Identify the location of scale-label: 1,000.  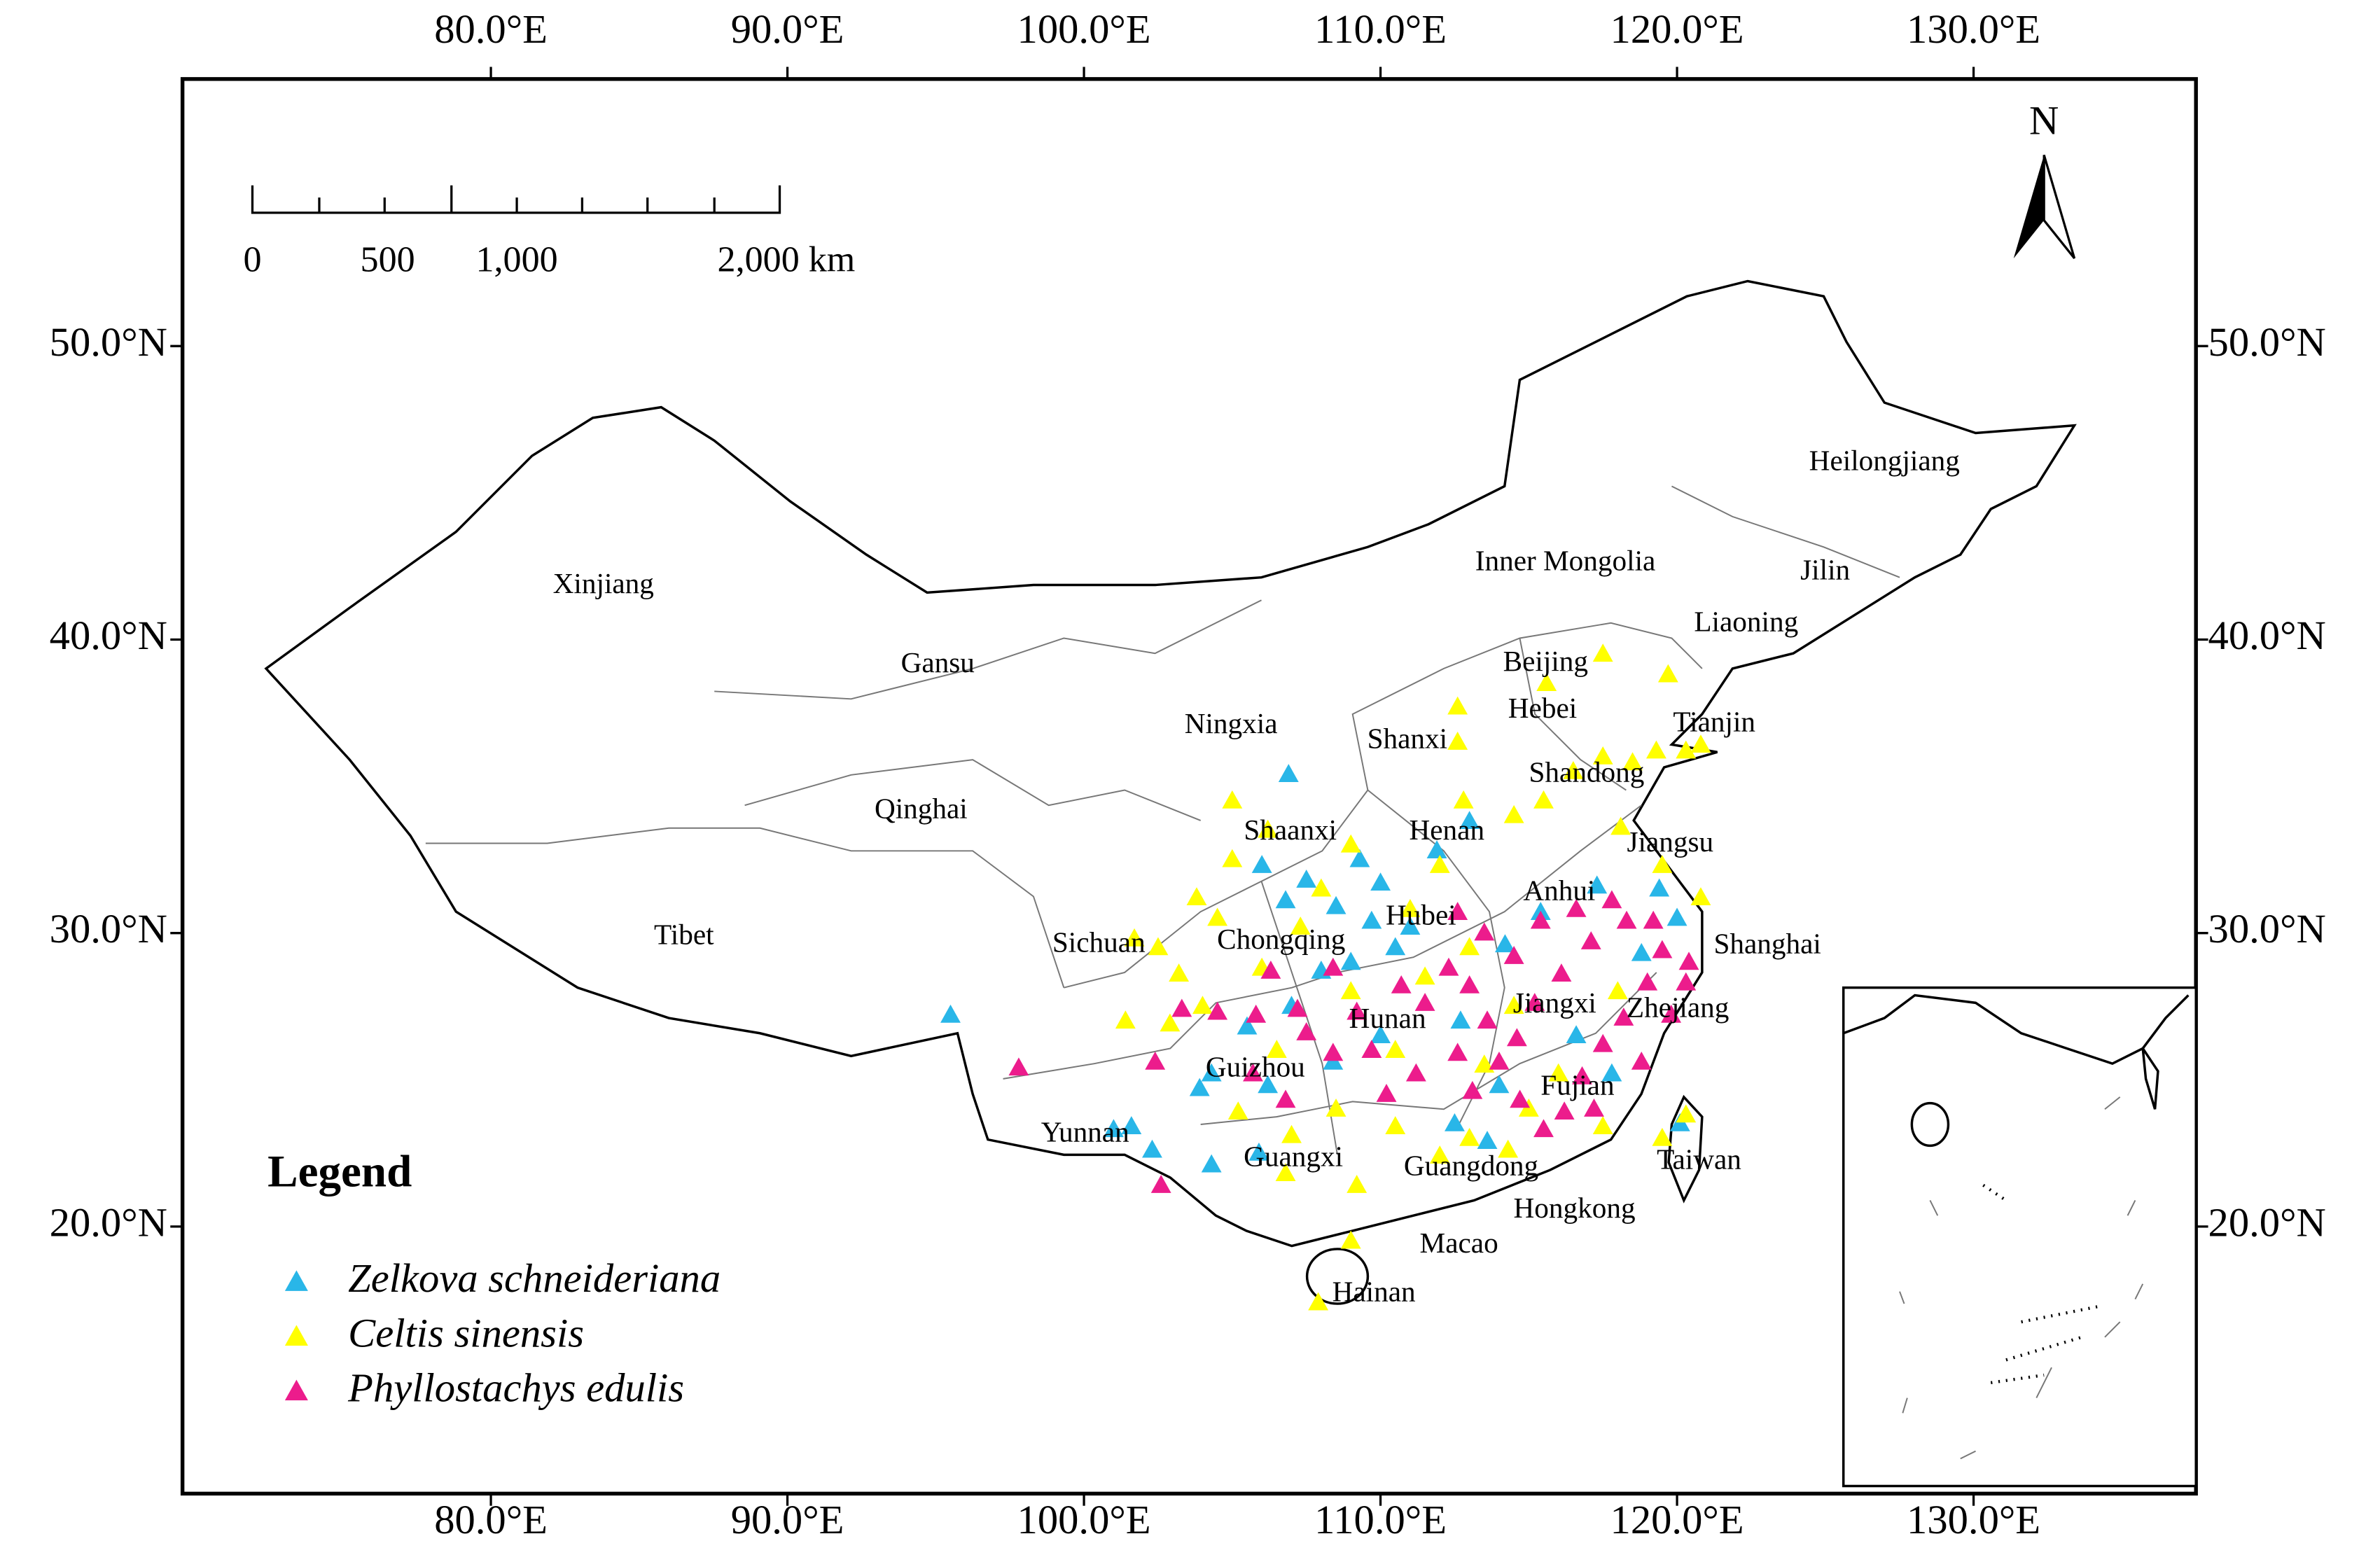
(516, 259).